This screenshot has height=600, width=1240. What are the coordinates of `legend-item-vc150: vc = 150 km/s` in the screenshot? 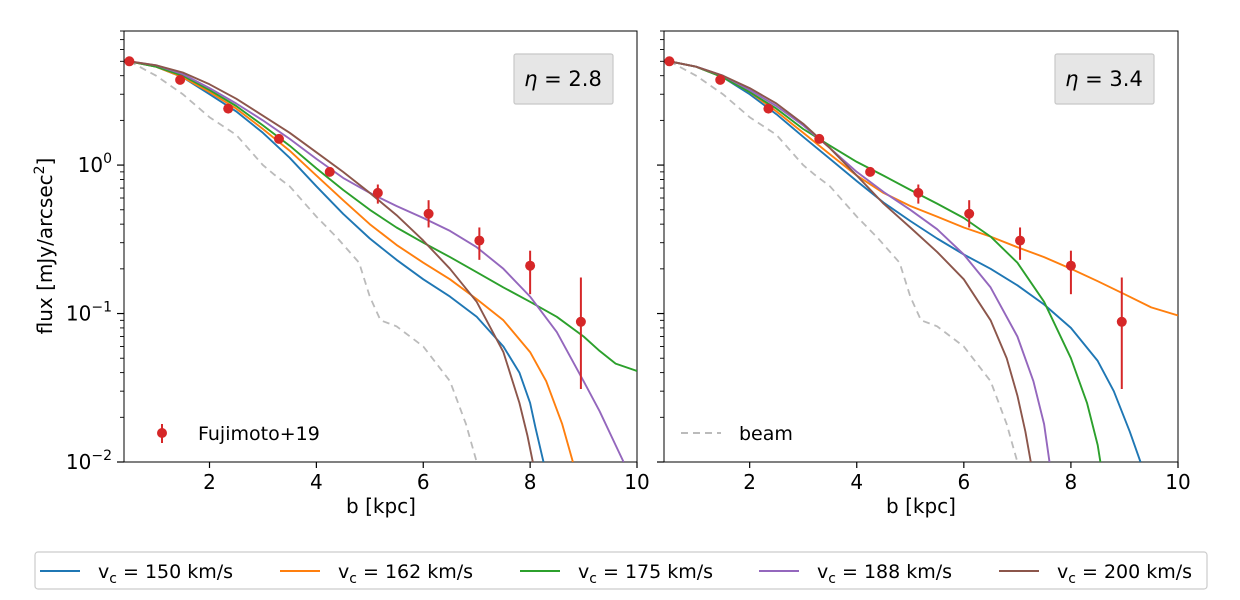 It's located at (136, 574).